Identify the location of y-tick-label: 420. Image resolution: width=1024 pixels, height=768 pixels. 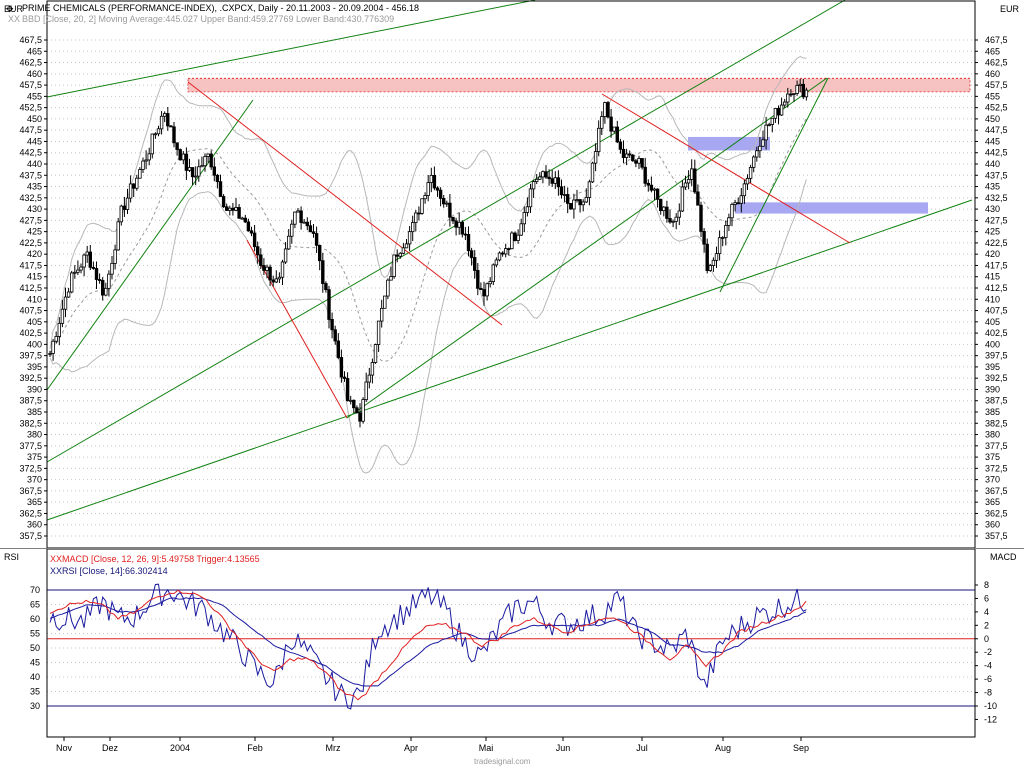
(34, 254).